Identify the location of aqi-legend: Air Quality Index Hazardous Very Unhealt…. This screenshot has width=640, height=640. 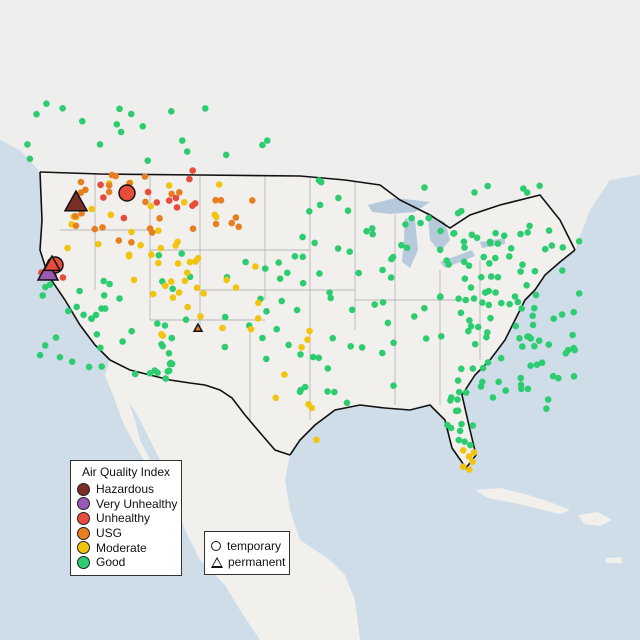
(126, 518).